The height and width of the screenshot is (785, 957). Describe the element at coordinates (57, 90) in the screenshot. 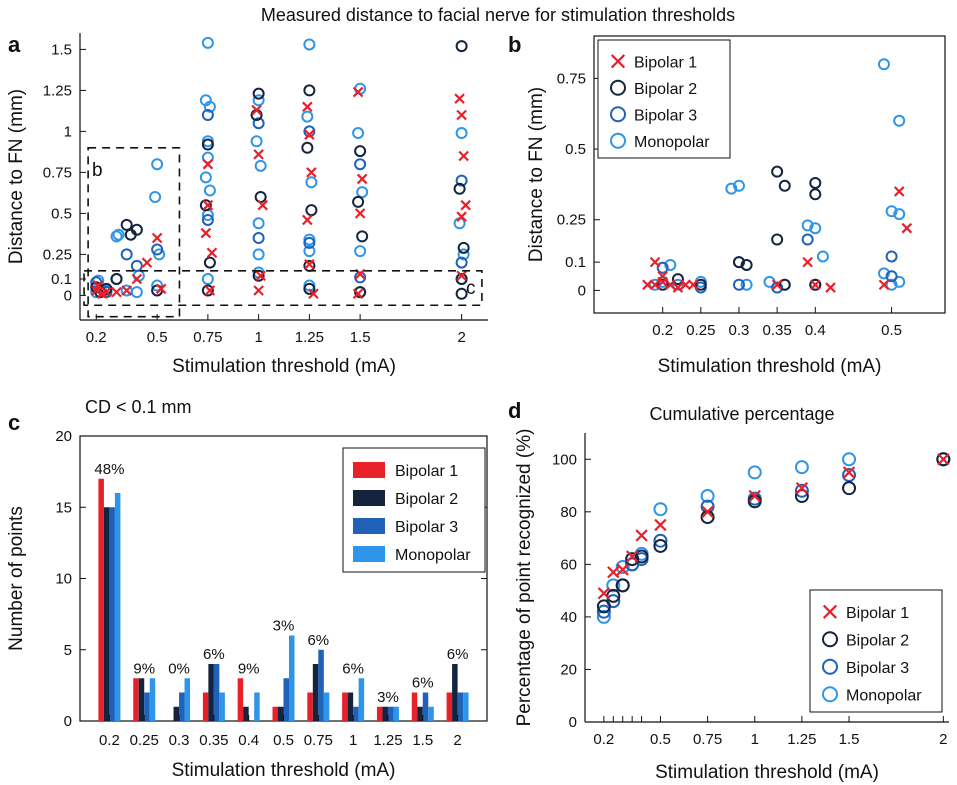

I see `y-tick-label: 1.25` at that location.